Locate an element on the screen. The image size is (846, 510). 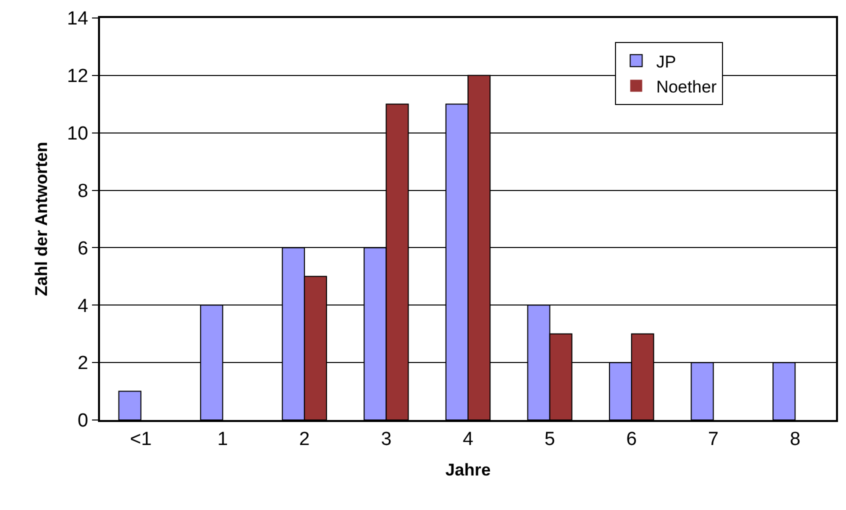
y-axis-title: Zahl der Antworten is located at coordinates (42, 219).